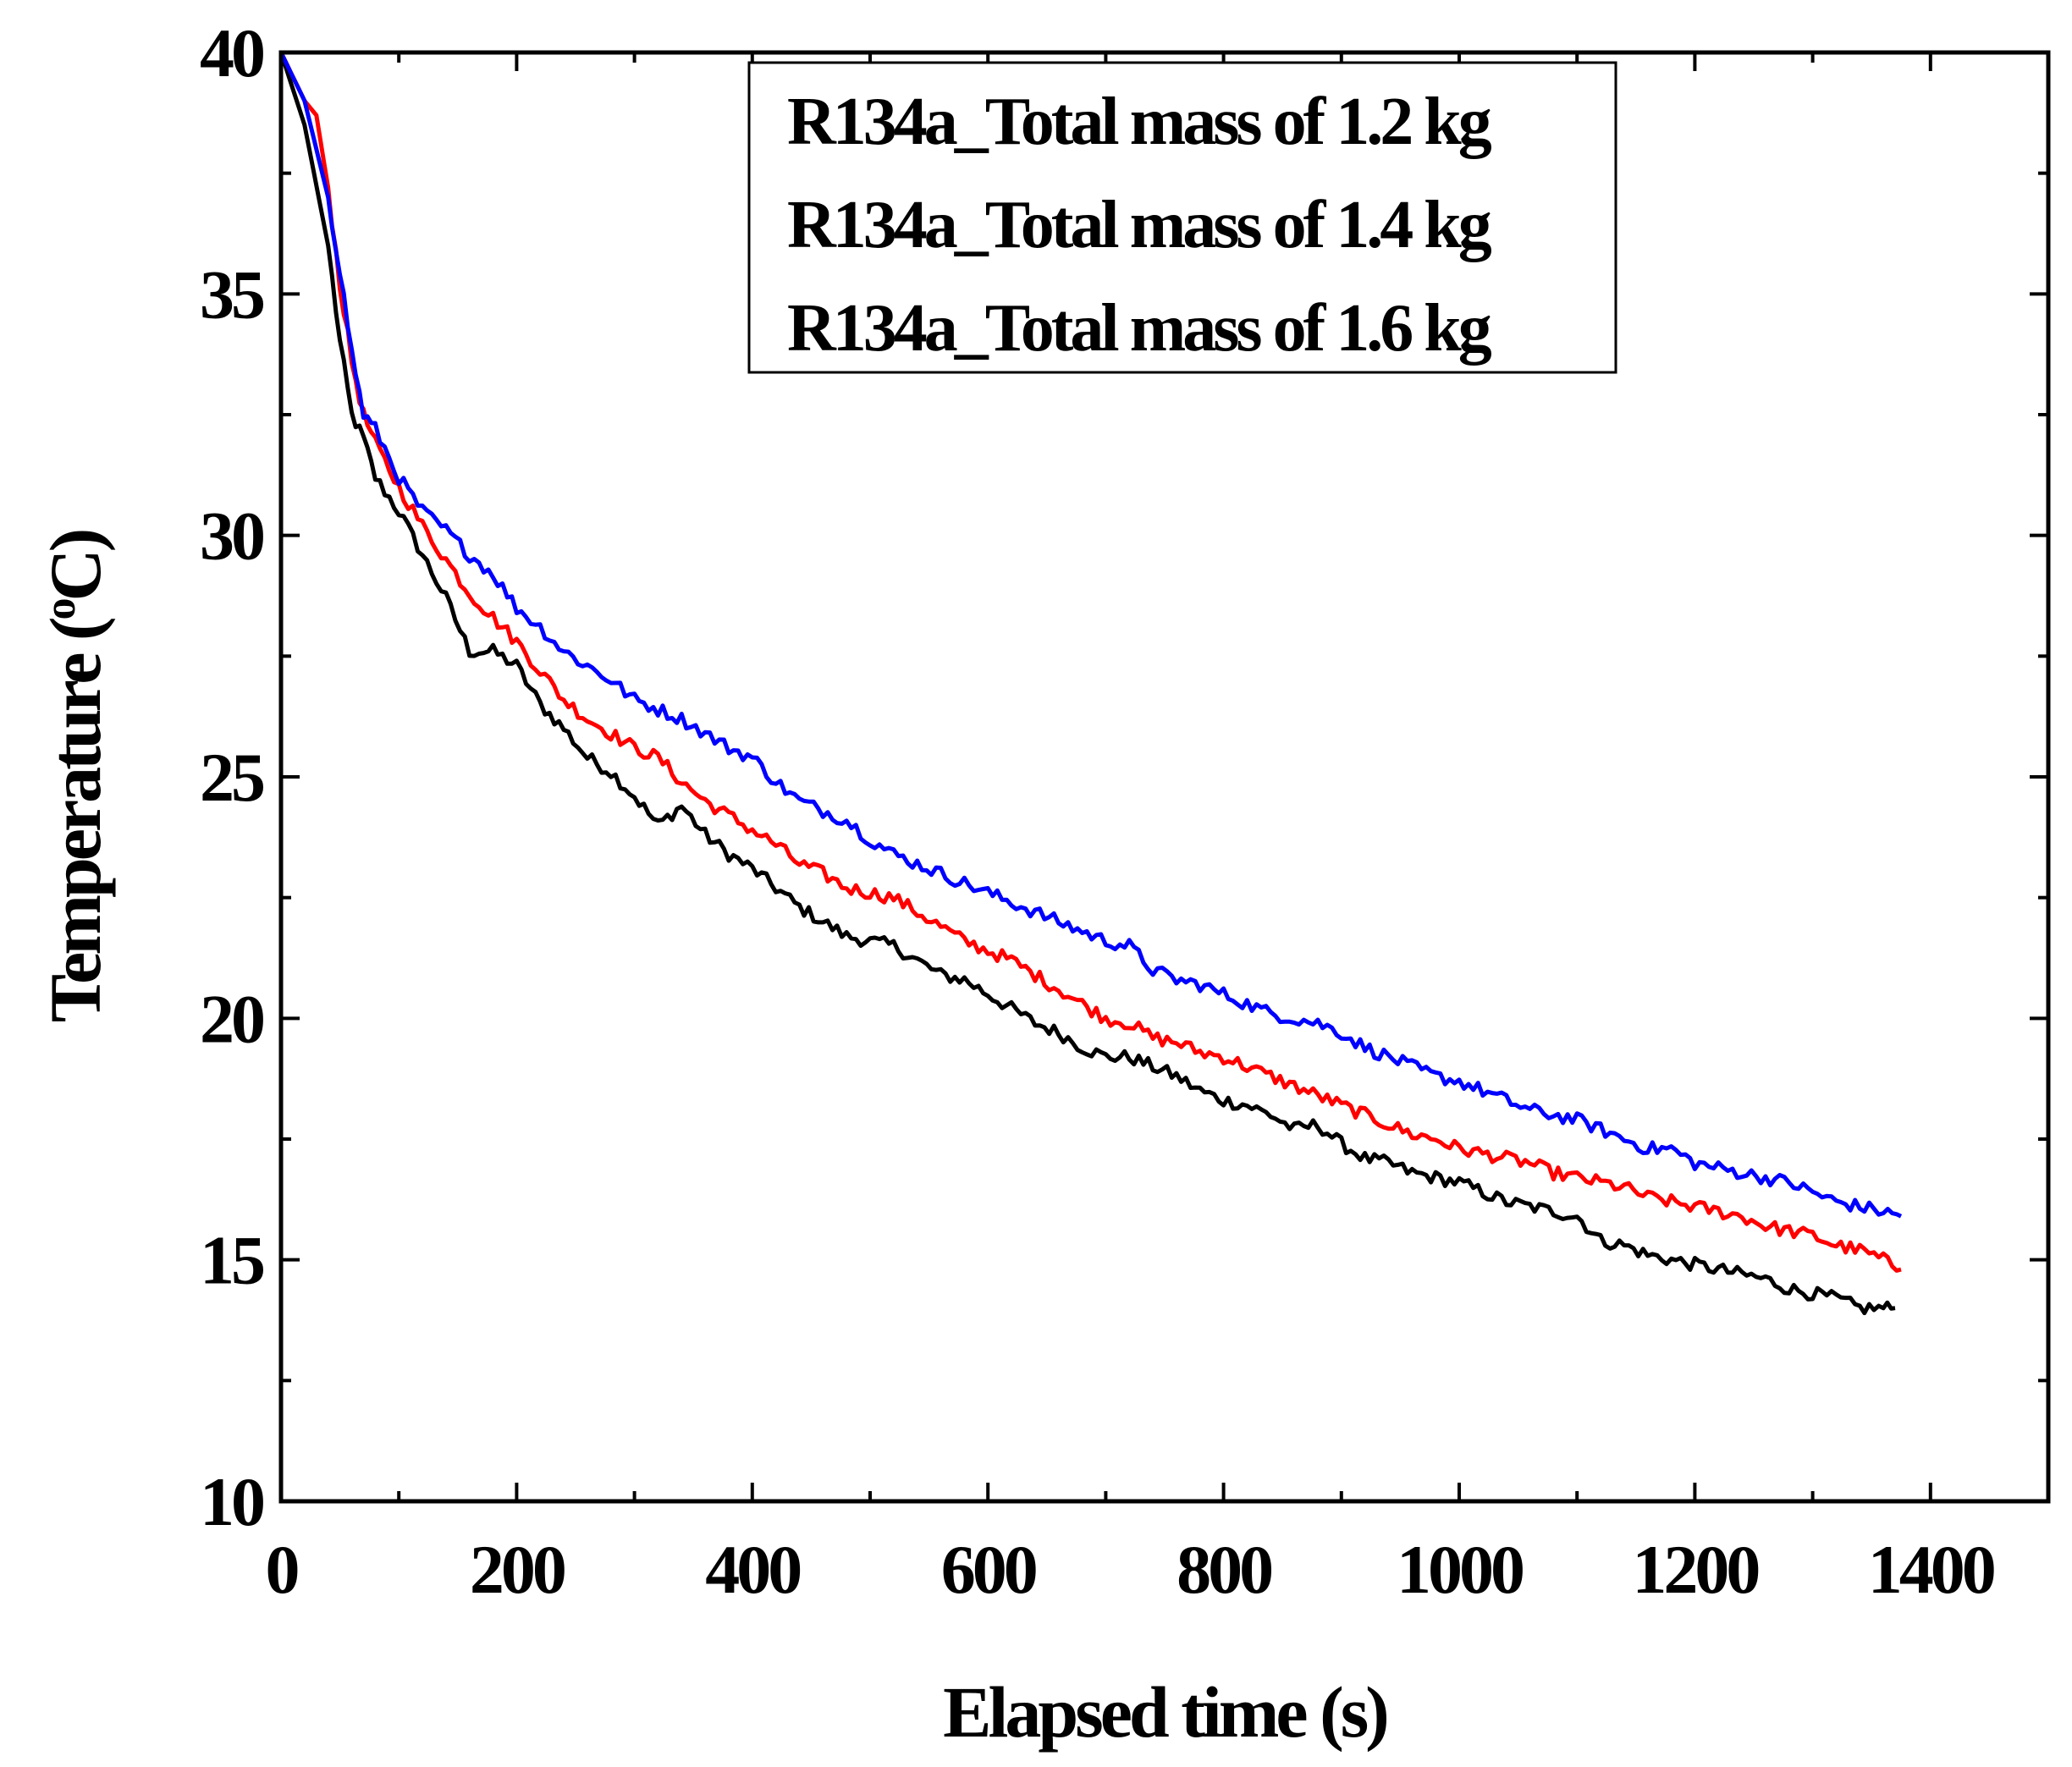  Describe the element at coordinates (282, 1569) in the screenshot. I see `x-tick-label: 0` at that location.